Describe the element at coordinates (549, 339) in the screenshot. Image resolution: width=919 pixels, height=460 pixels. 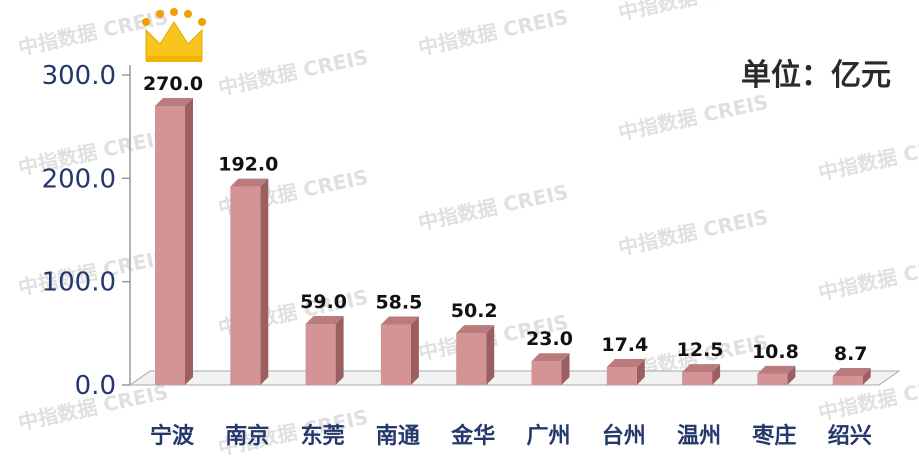
I see `data-label: 23.0` at that location.